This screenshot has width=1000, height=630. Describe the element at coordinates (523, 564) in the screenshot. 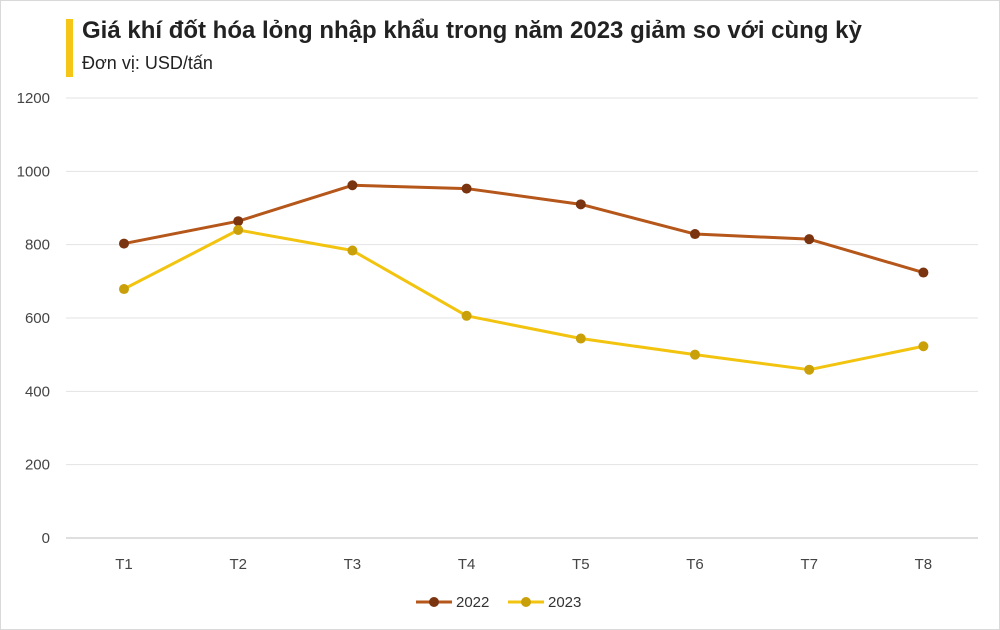

I see `x-axis-ticks: T1 T2 T3 T4 T5 T6 T7 T8` at that location.